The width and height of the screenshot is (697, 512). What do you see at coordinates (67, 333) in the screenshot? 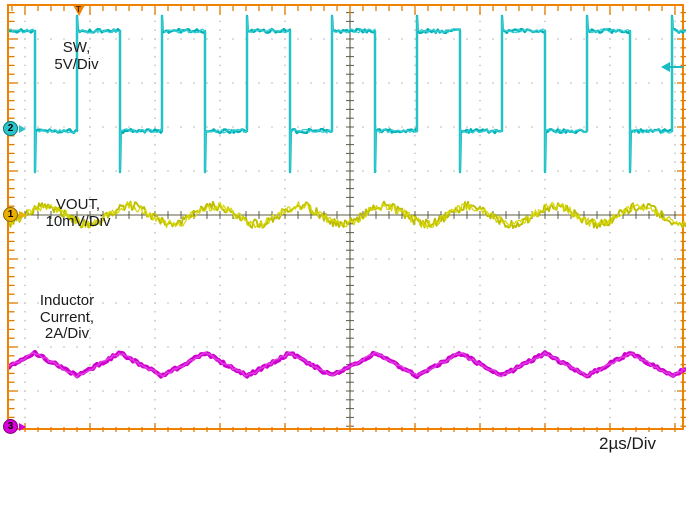
I see `inductor-label-line3: 2A/Div` at bounding box center [67, 333].